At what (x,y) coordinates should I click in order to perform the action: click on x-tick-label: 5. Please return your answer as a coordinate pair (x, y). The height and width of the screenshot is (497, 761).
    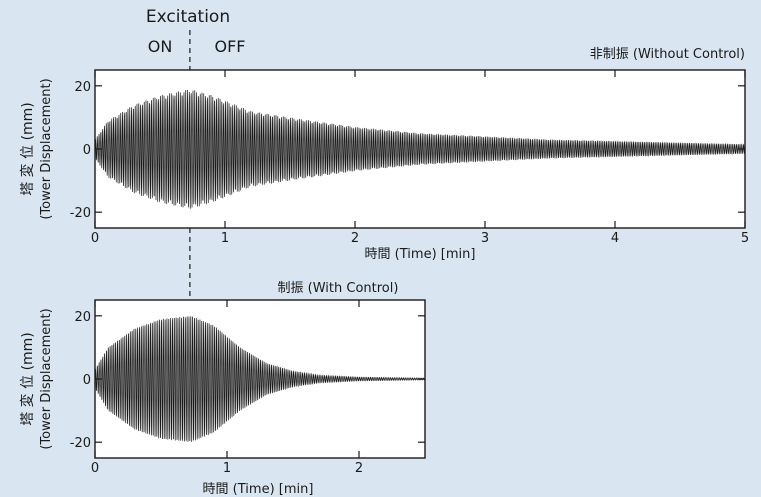
    Looking at the image, I should click on (745, 238).